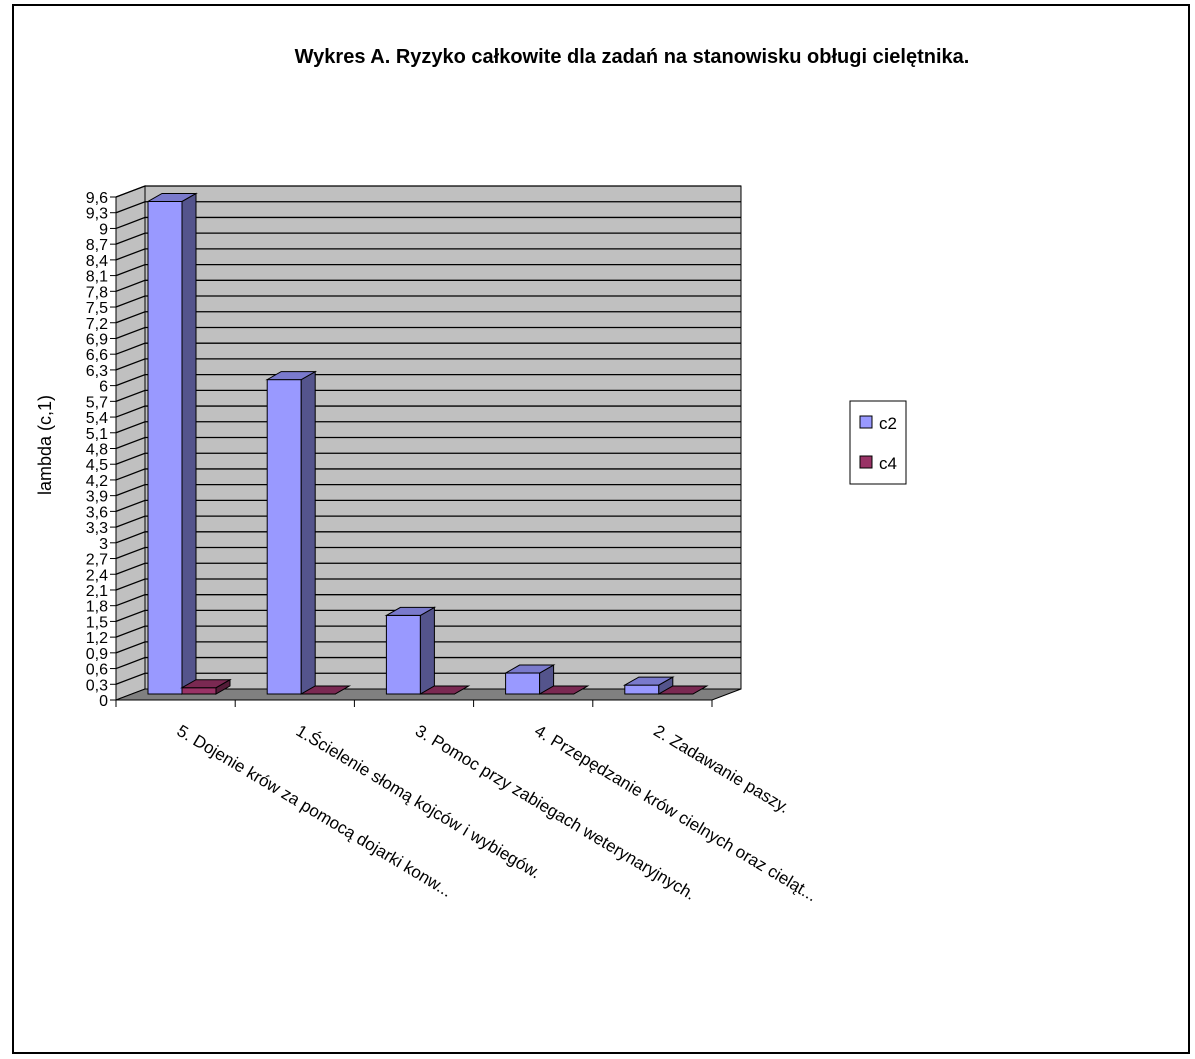 The width and height of the screenshot is (1195, 1059). Describe the element at coordinates (97, 261) in the screenshot. I see `y-tick-label: 8,4` at that location.